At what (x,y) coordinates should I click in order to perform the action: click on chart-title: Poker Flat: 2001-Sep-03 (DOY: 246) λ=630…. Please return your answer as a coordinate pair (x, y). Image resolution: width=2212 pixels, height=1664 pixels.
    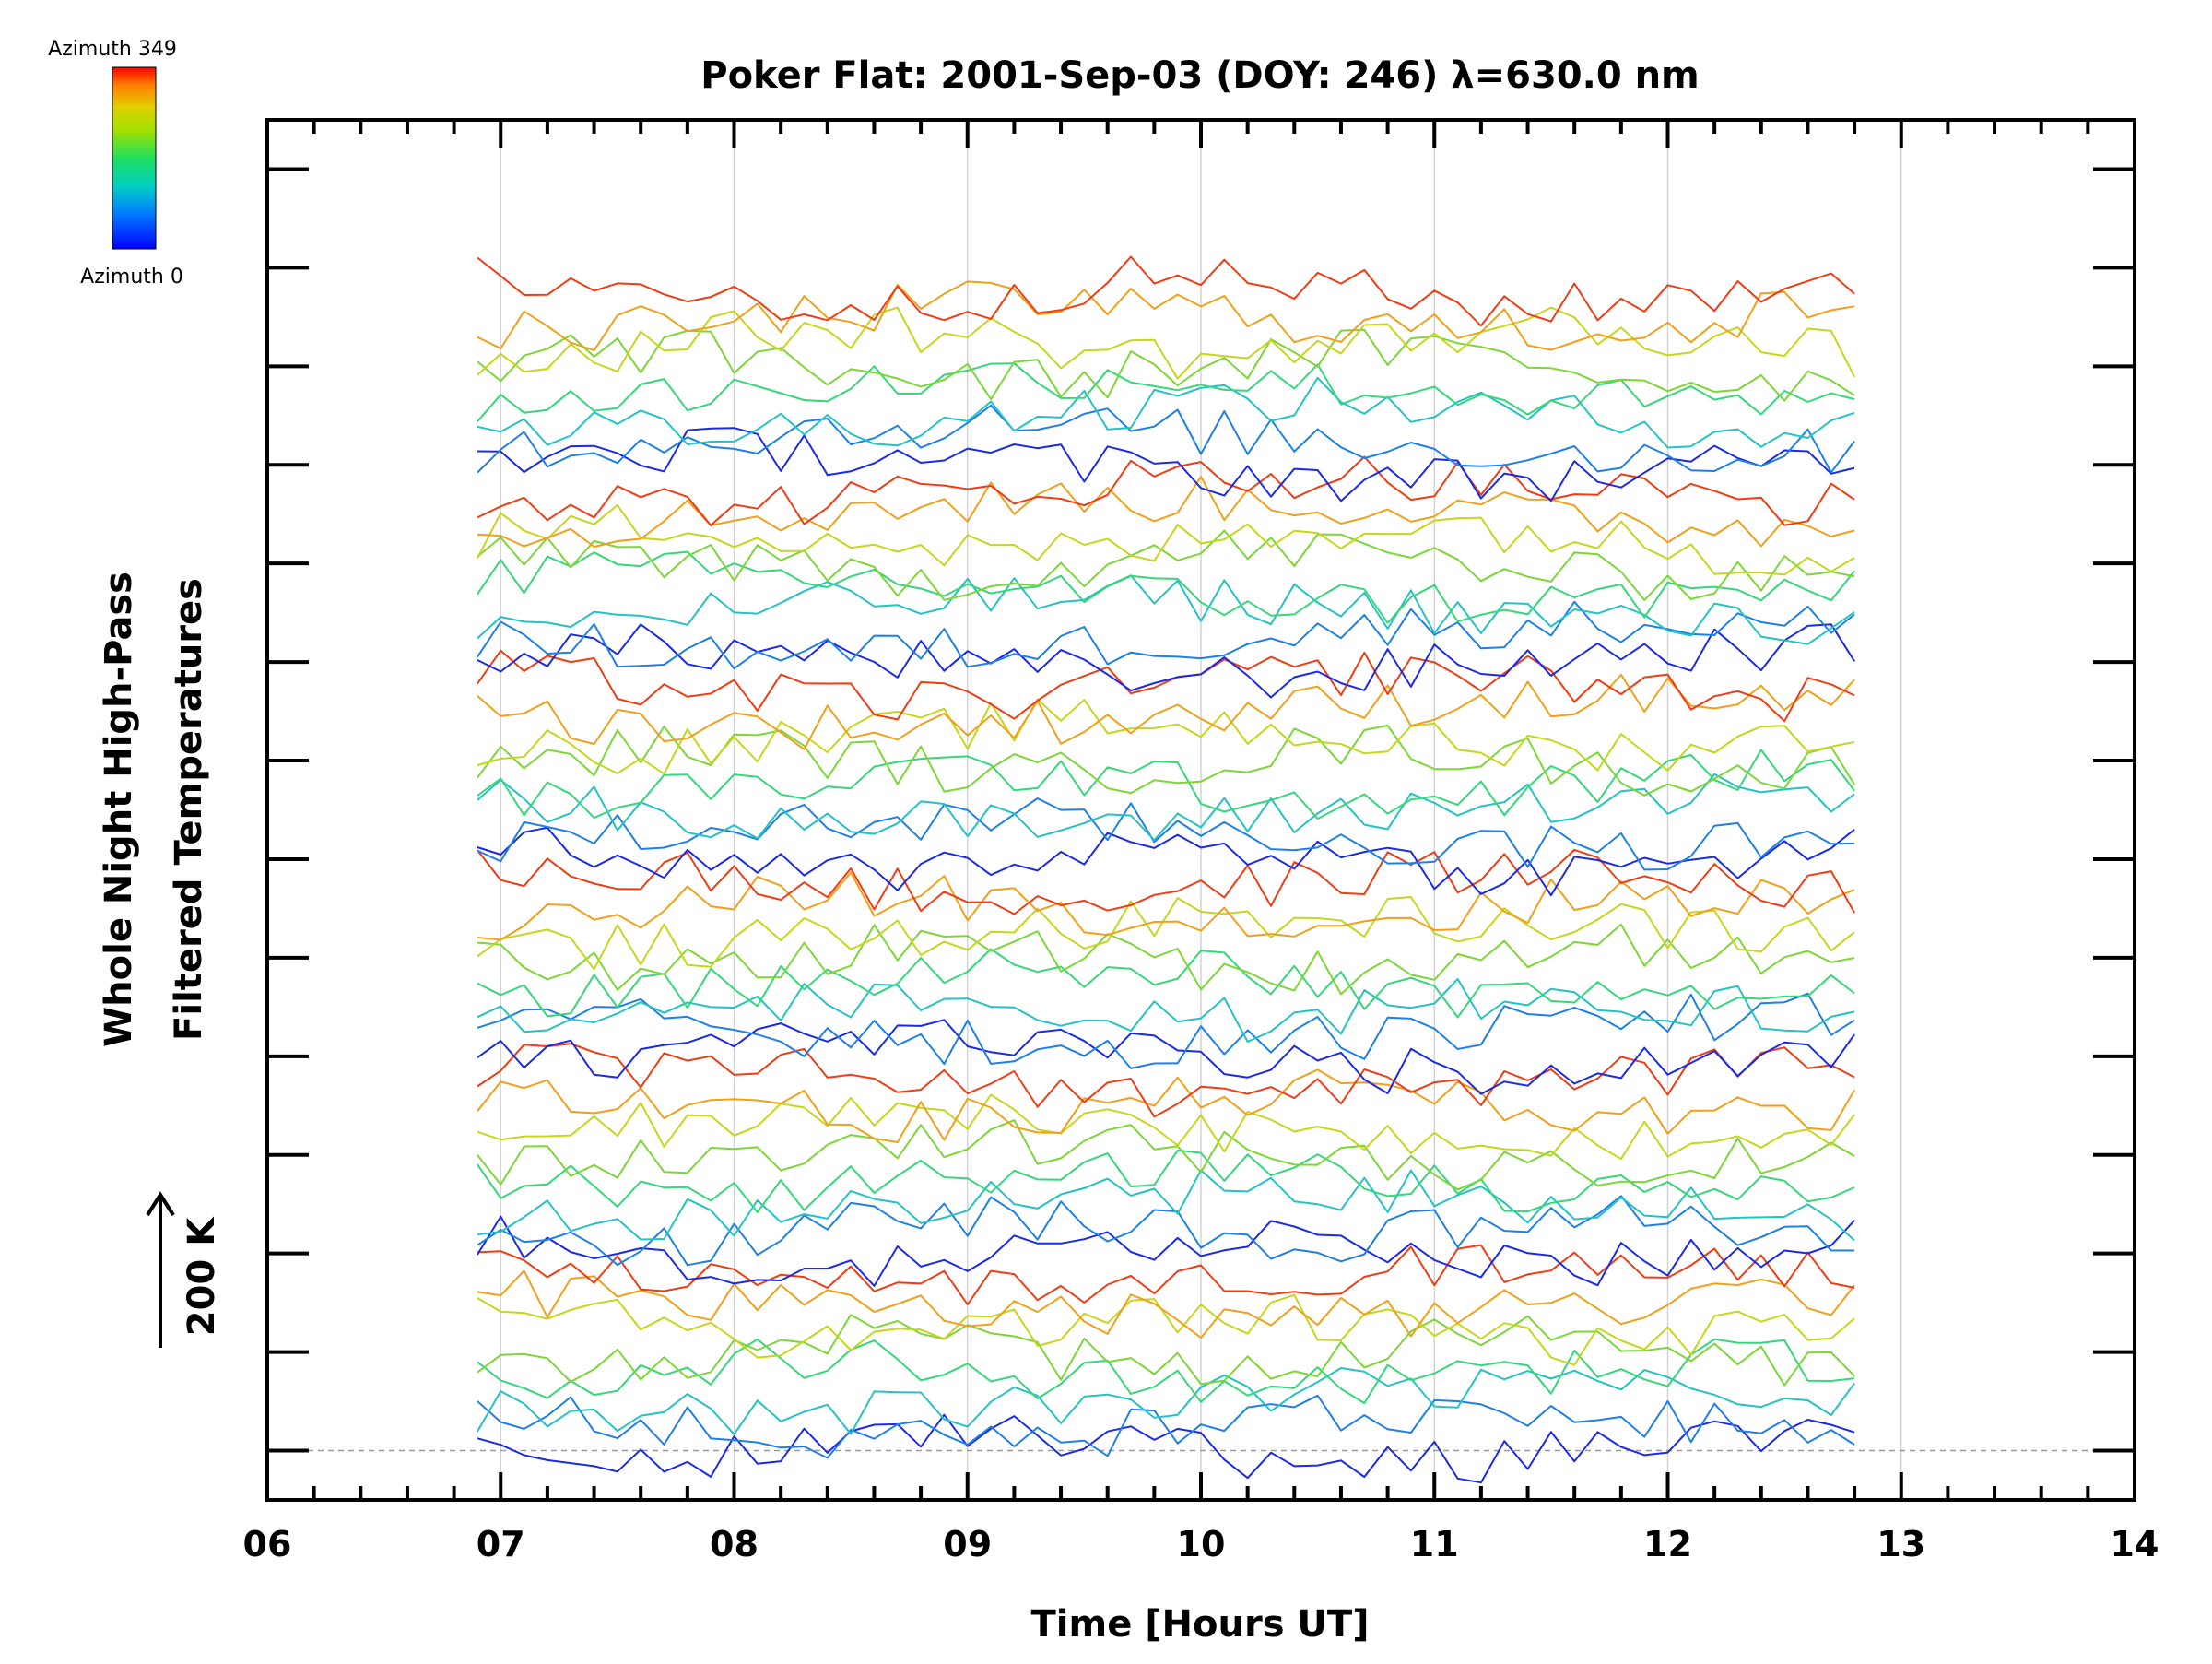
    Looking at the image, I should click on (1199, 75).